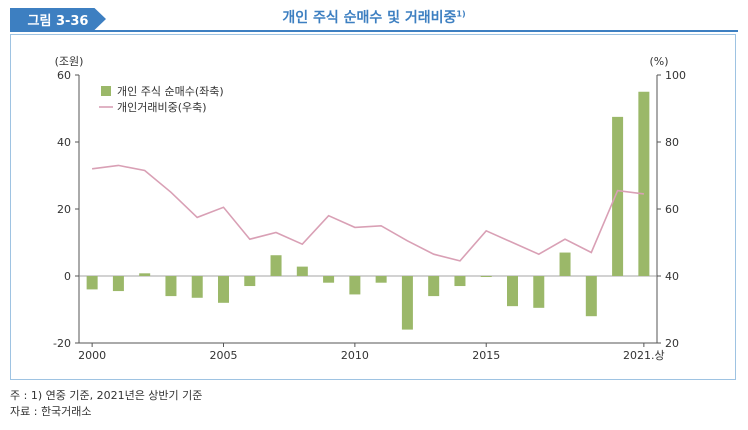  I want to click on figure-notes: 주 : 1) 연중 기준, 2021년은 상반기 기준 자료 : 한국거래소, so click(106, 404).